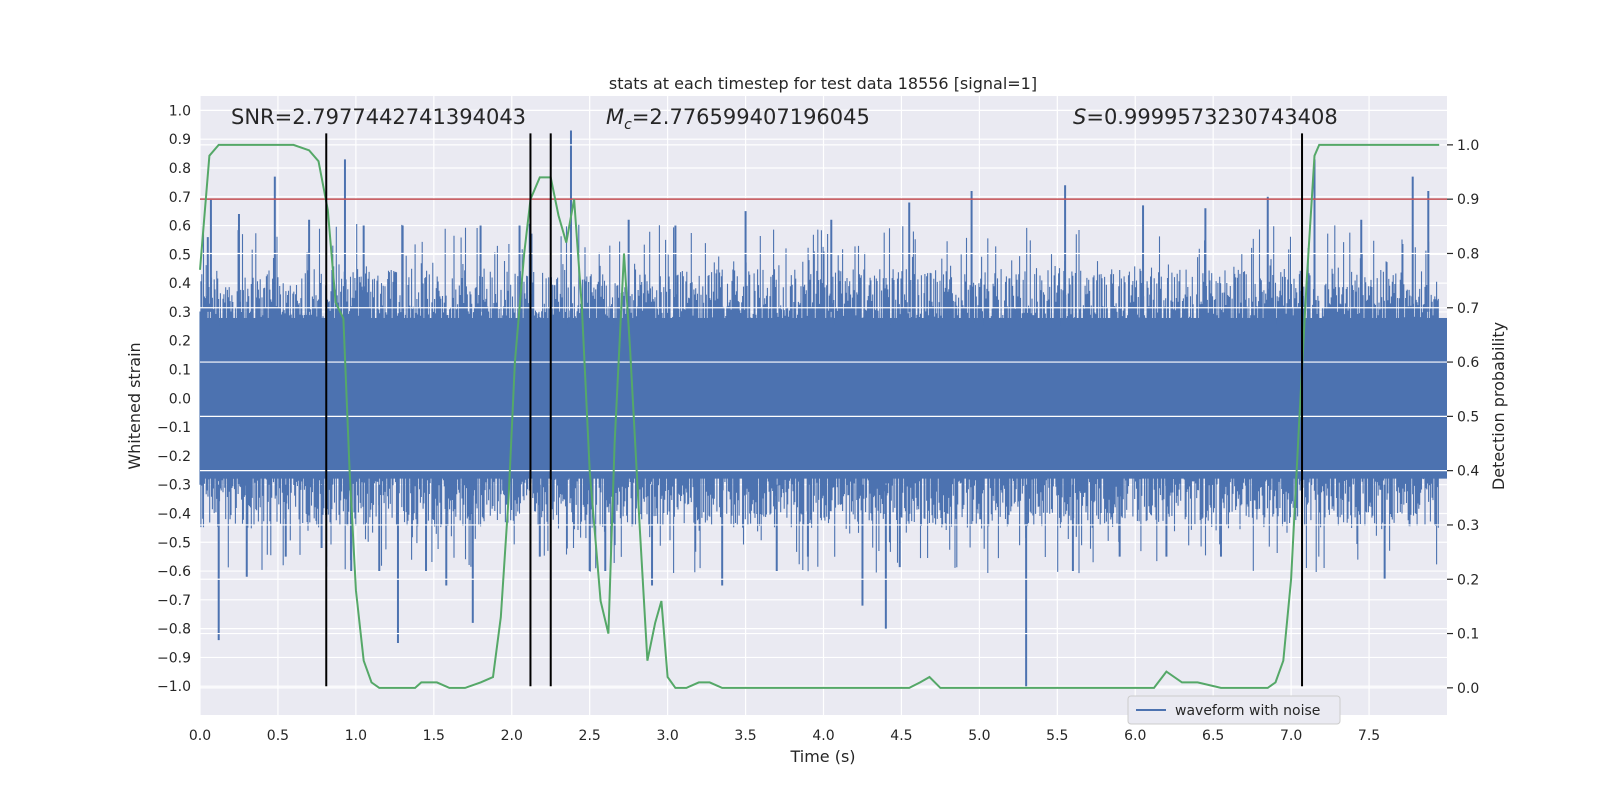 The height and width of the screenshot is (800, 1600). Describe the element at coordinates (1468, 526) in the screenshot. I see `y-right-tick-label: 0.3` at that location.